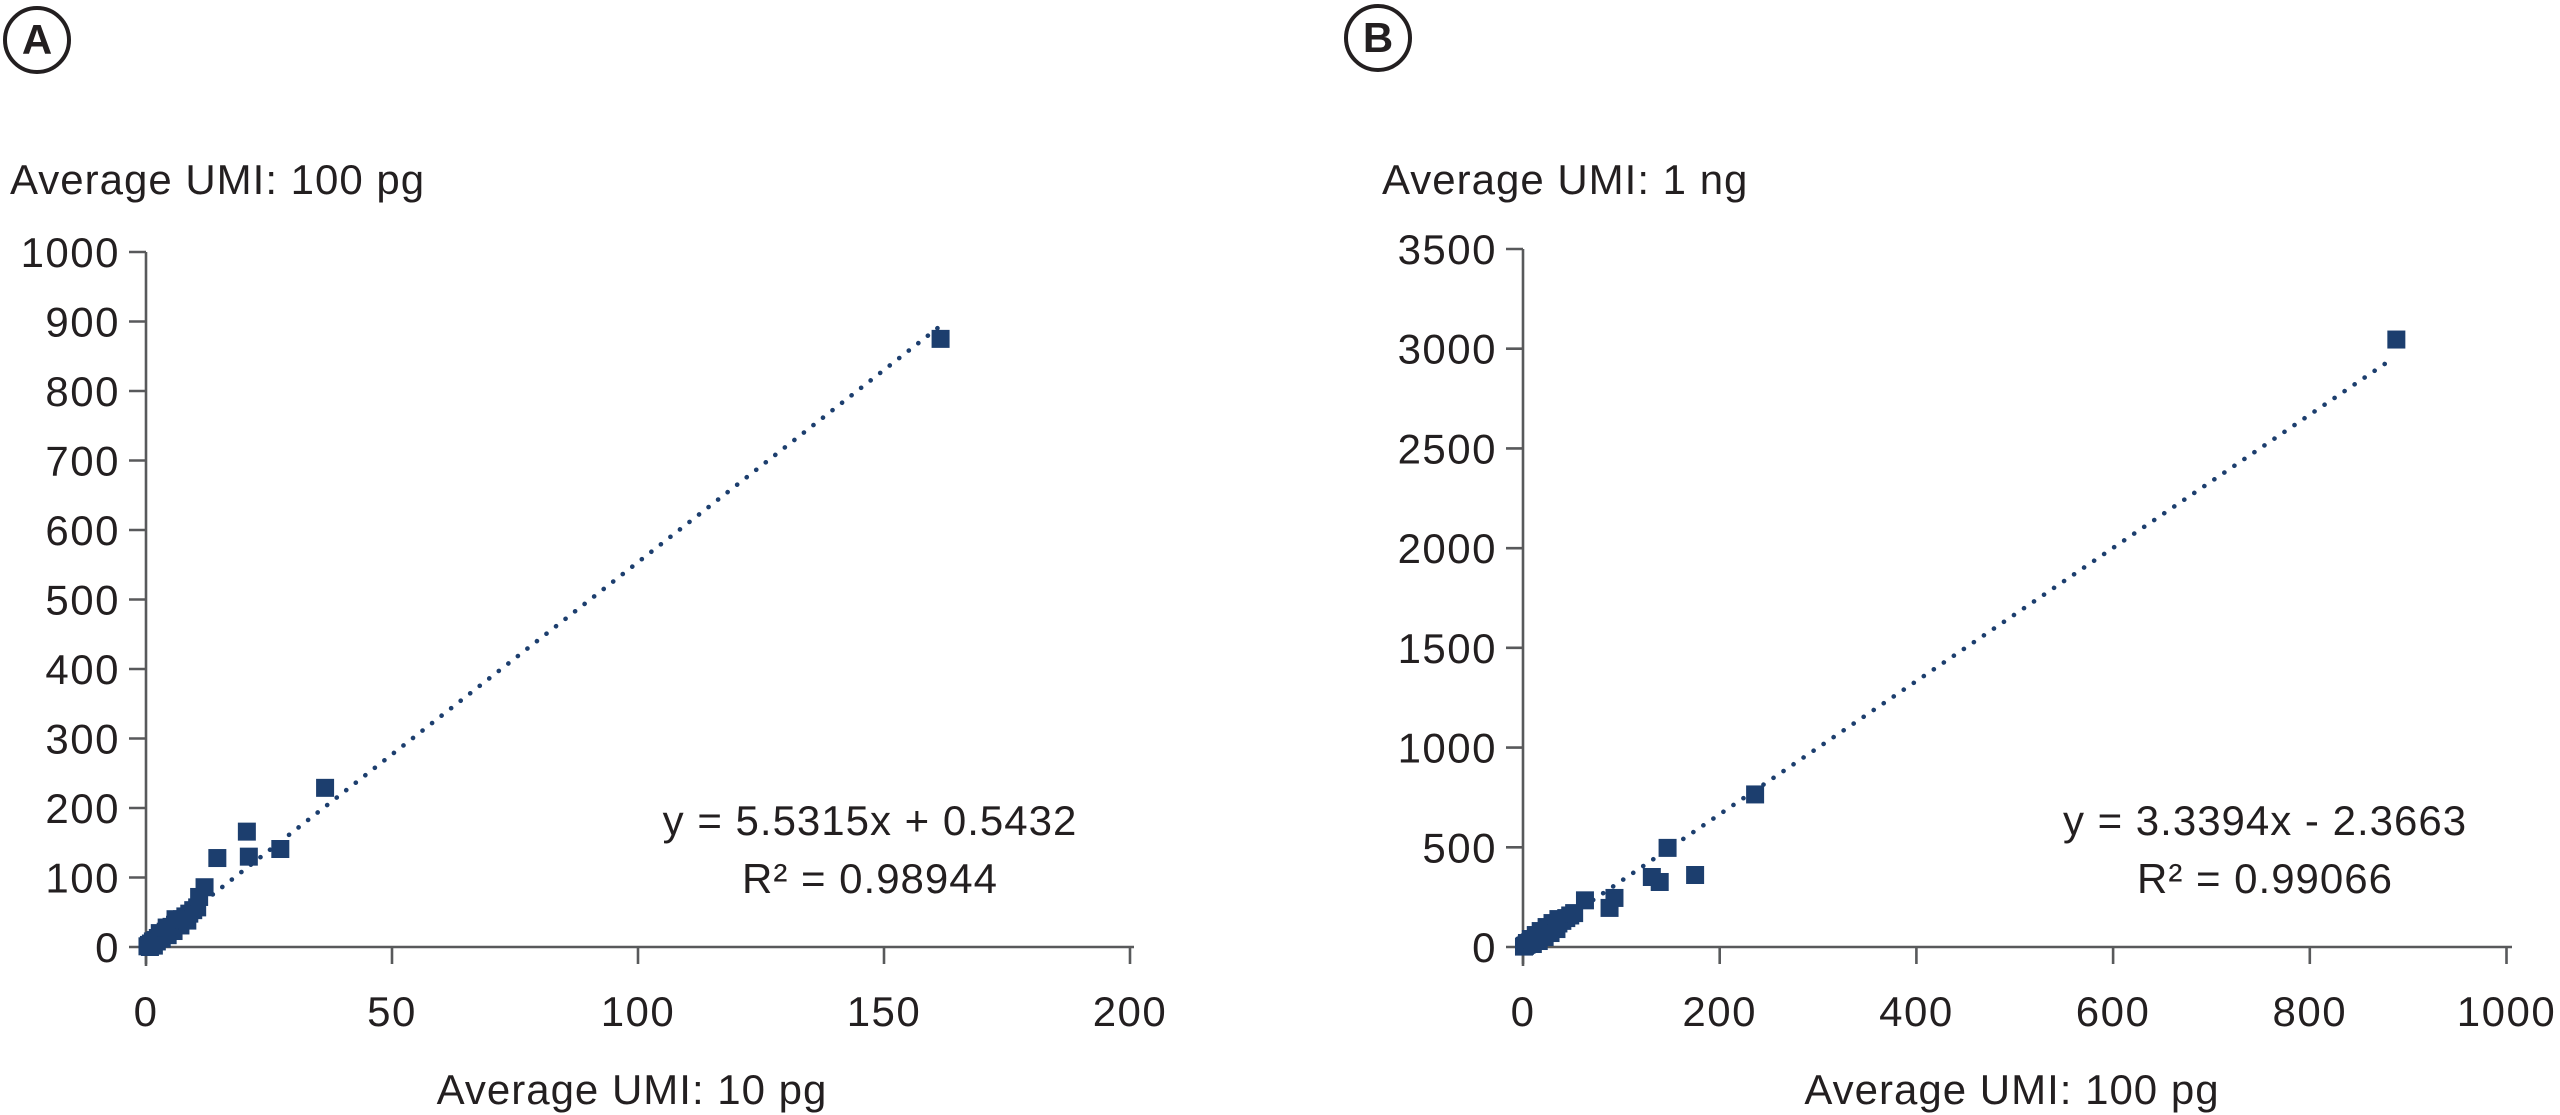 Image resolution: width=2560 pixels, height=1115 pixels. What do you see at coordinates (632, 1089) in the screenshot?
I see `panel-a-x-axis-title: Average UMI: 10 pg` at bounding box center [632, 1089].